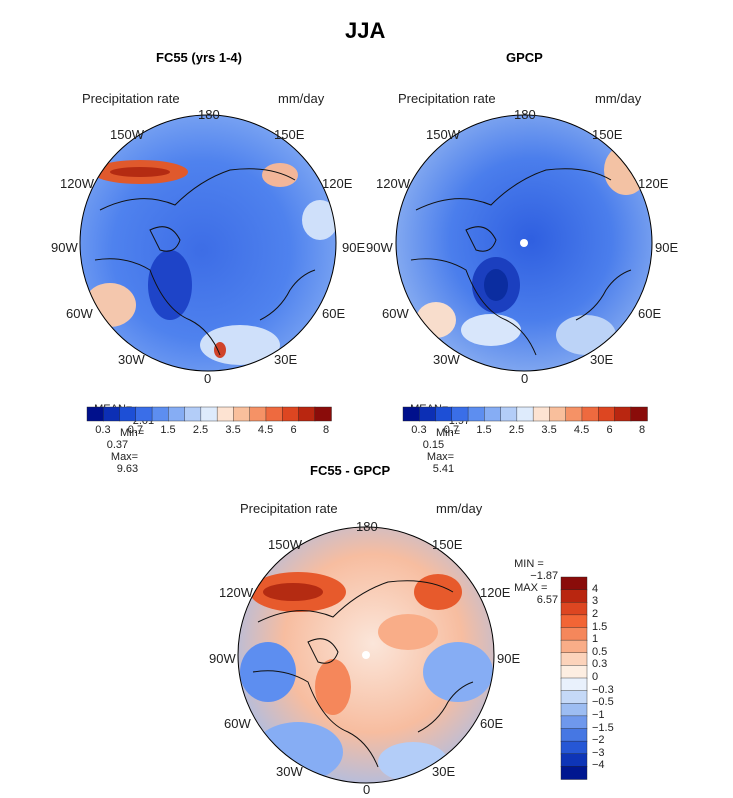 The width and height of the screenshot is (733, 798). I want to click on variable-label-gpcp: Precipitation rate, so click(447, 98).